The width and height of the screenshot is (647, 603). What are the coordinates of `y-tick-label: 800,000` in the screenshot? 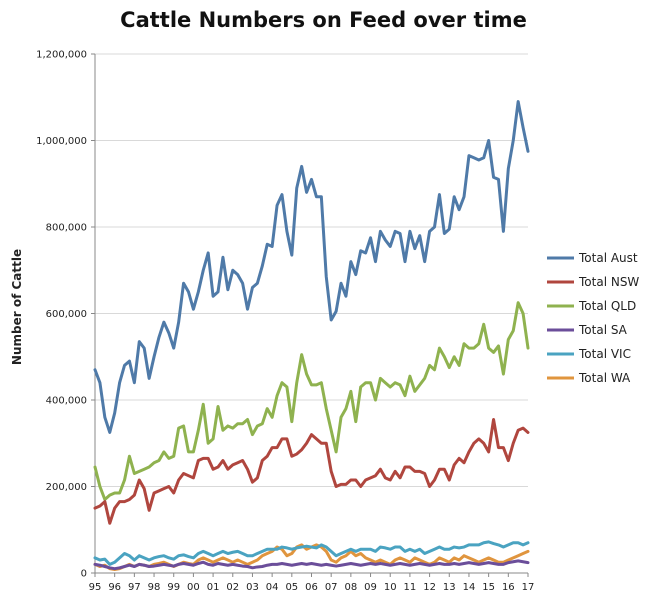 It's located at (66, 228).